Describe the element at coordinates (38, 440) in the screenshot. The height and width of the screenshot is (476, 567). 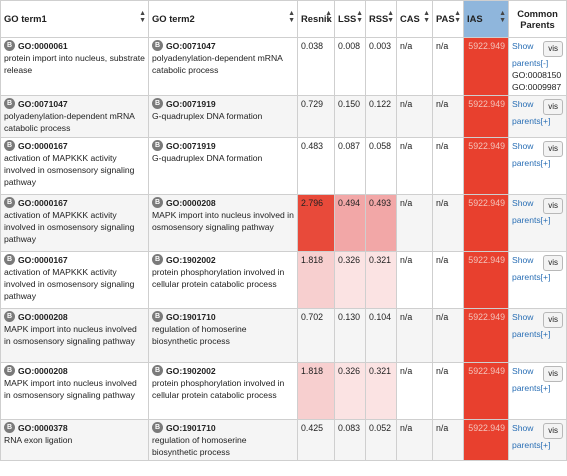
I see `go-term1-name: RNA exon ligation` at that location.